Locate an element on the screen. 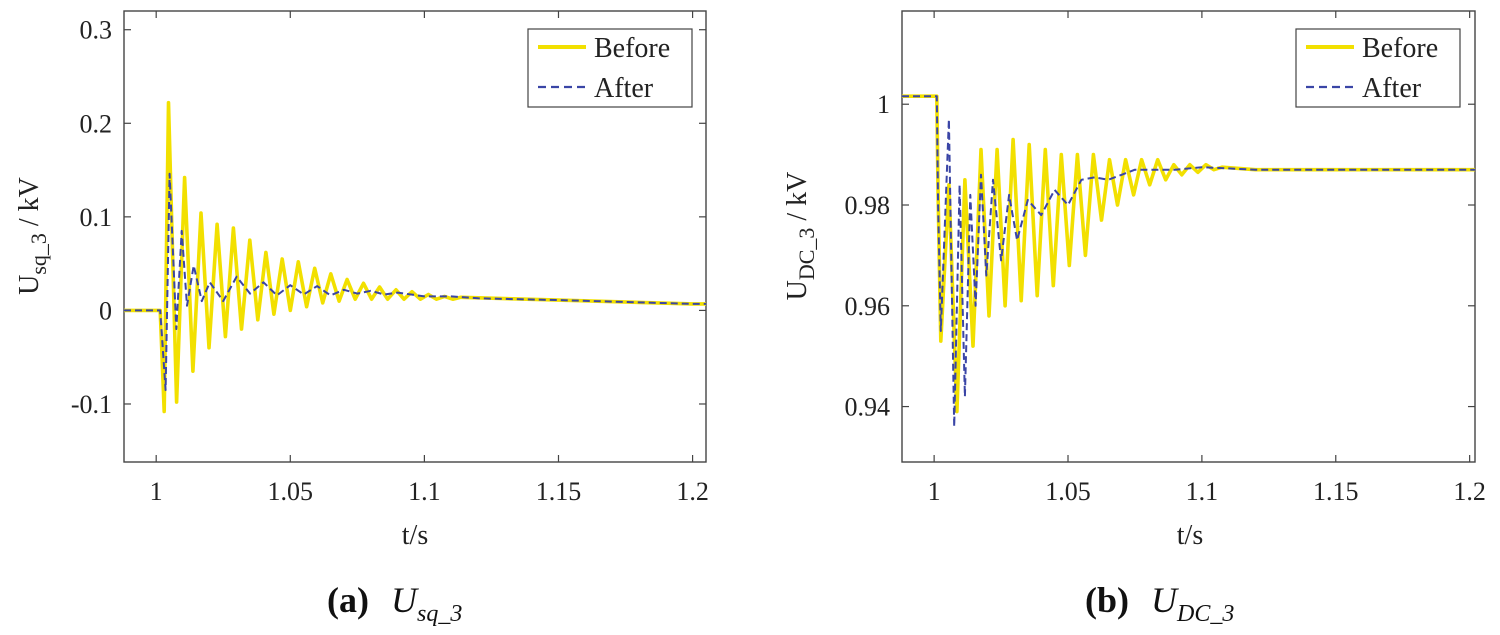 The image size is (1500, 635). xtick-label-a-3: 1.15 is located at coordinates (559, 491).